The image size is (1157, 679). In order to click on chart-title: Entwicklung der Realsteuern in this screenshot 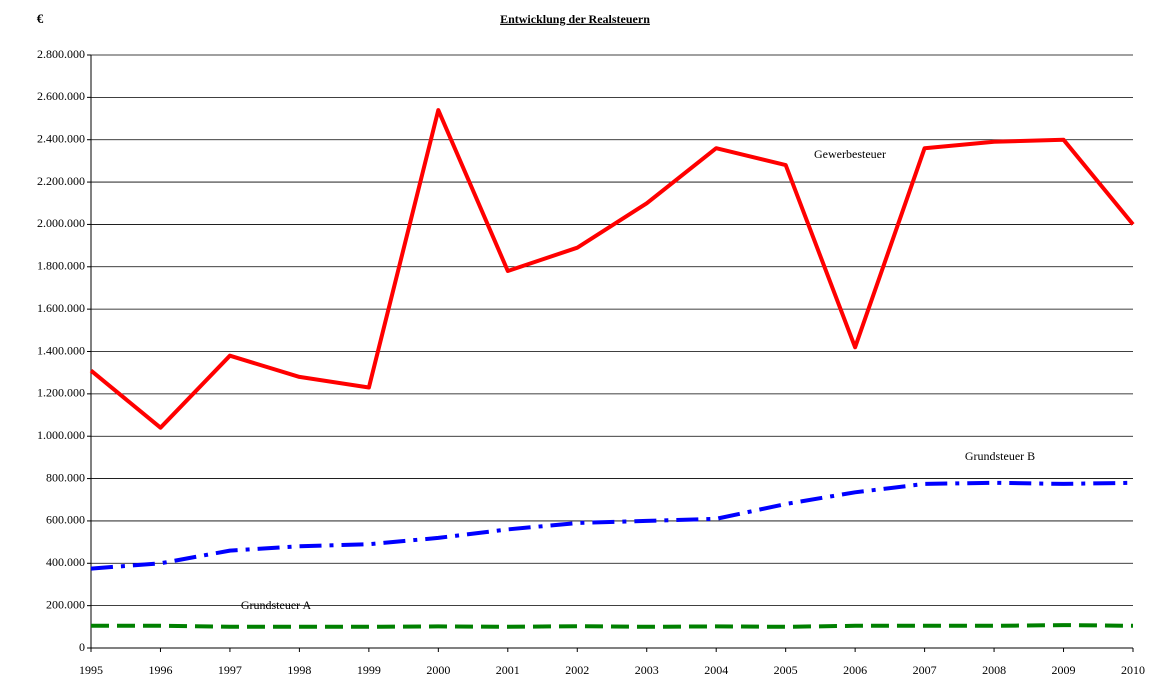, I will do `click(575, 19)`.